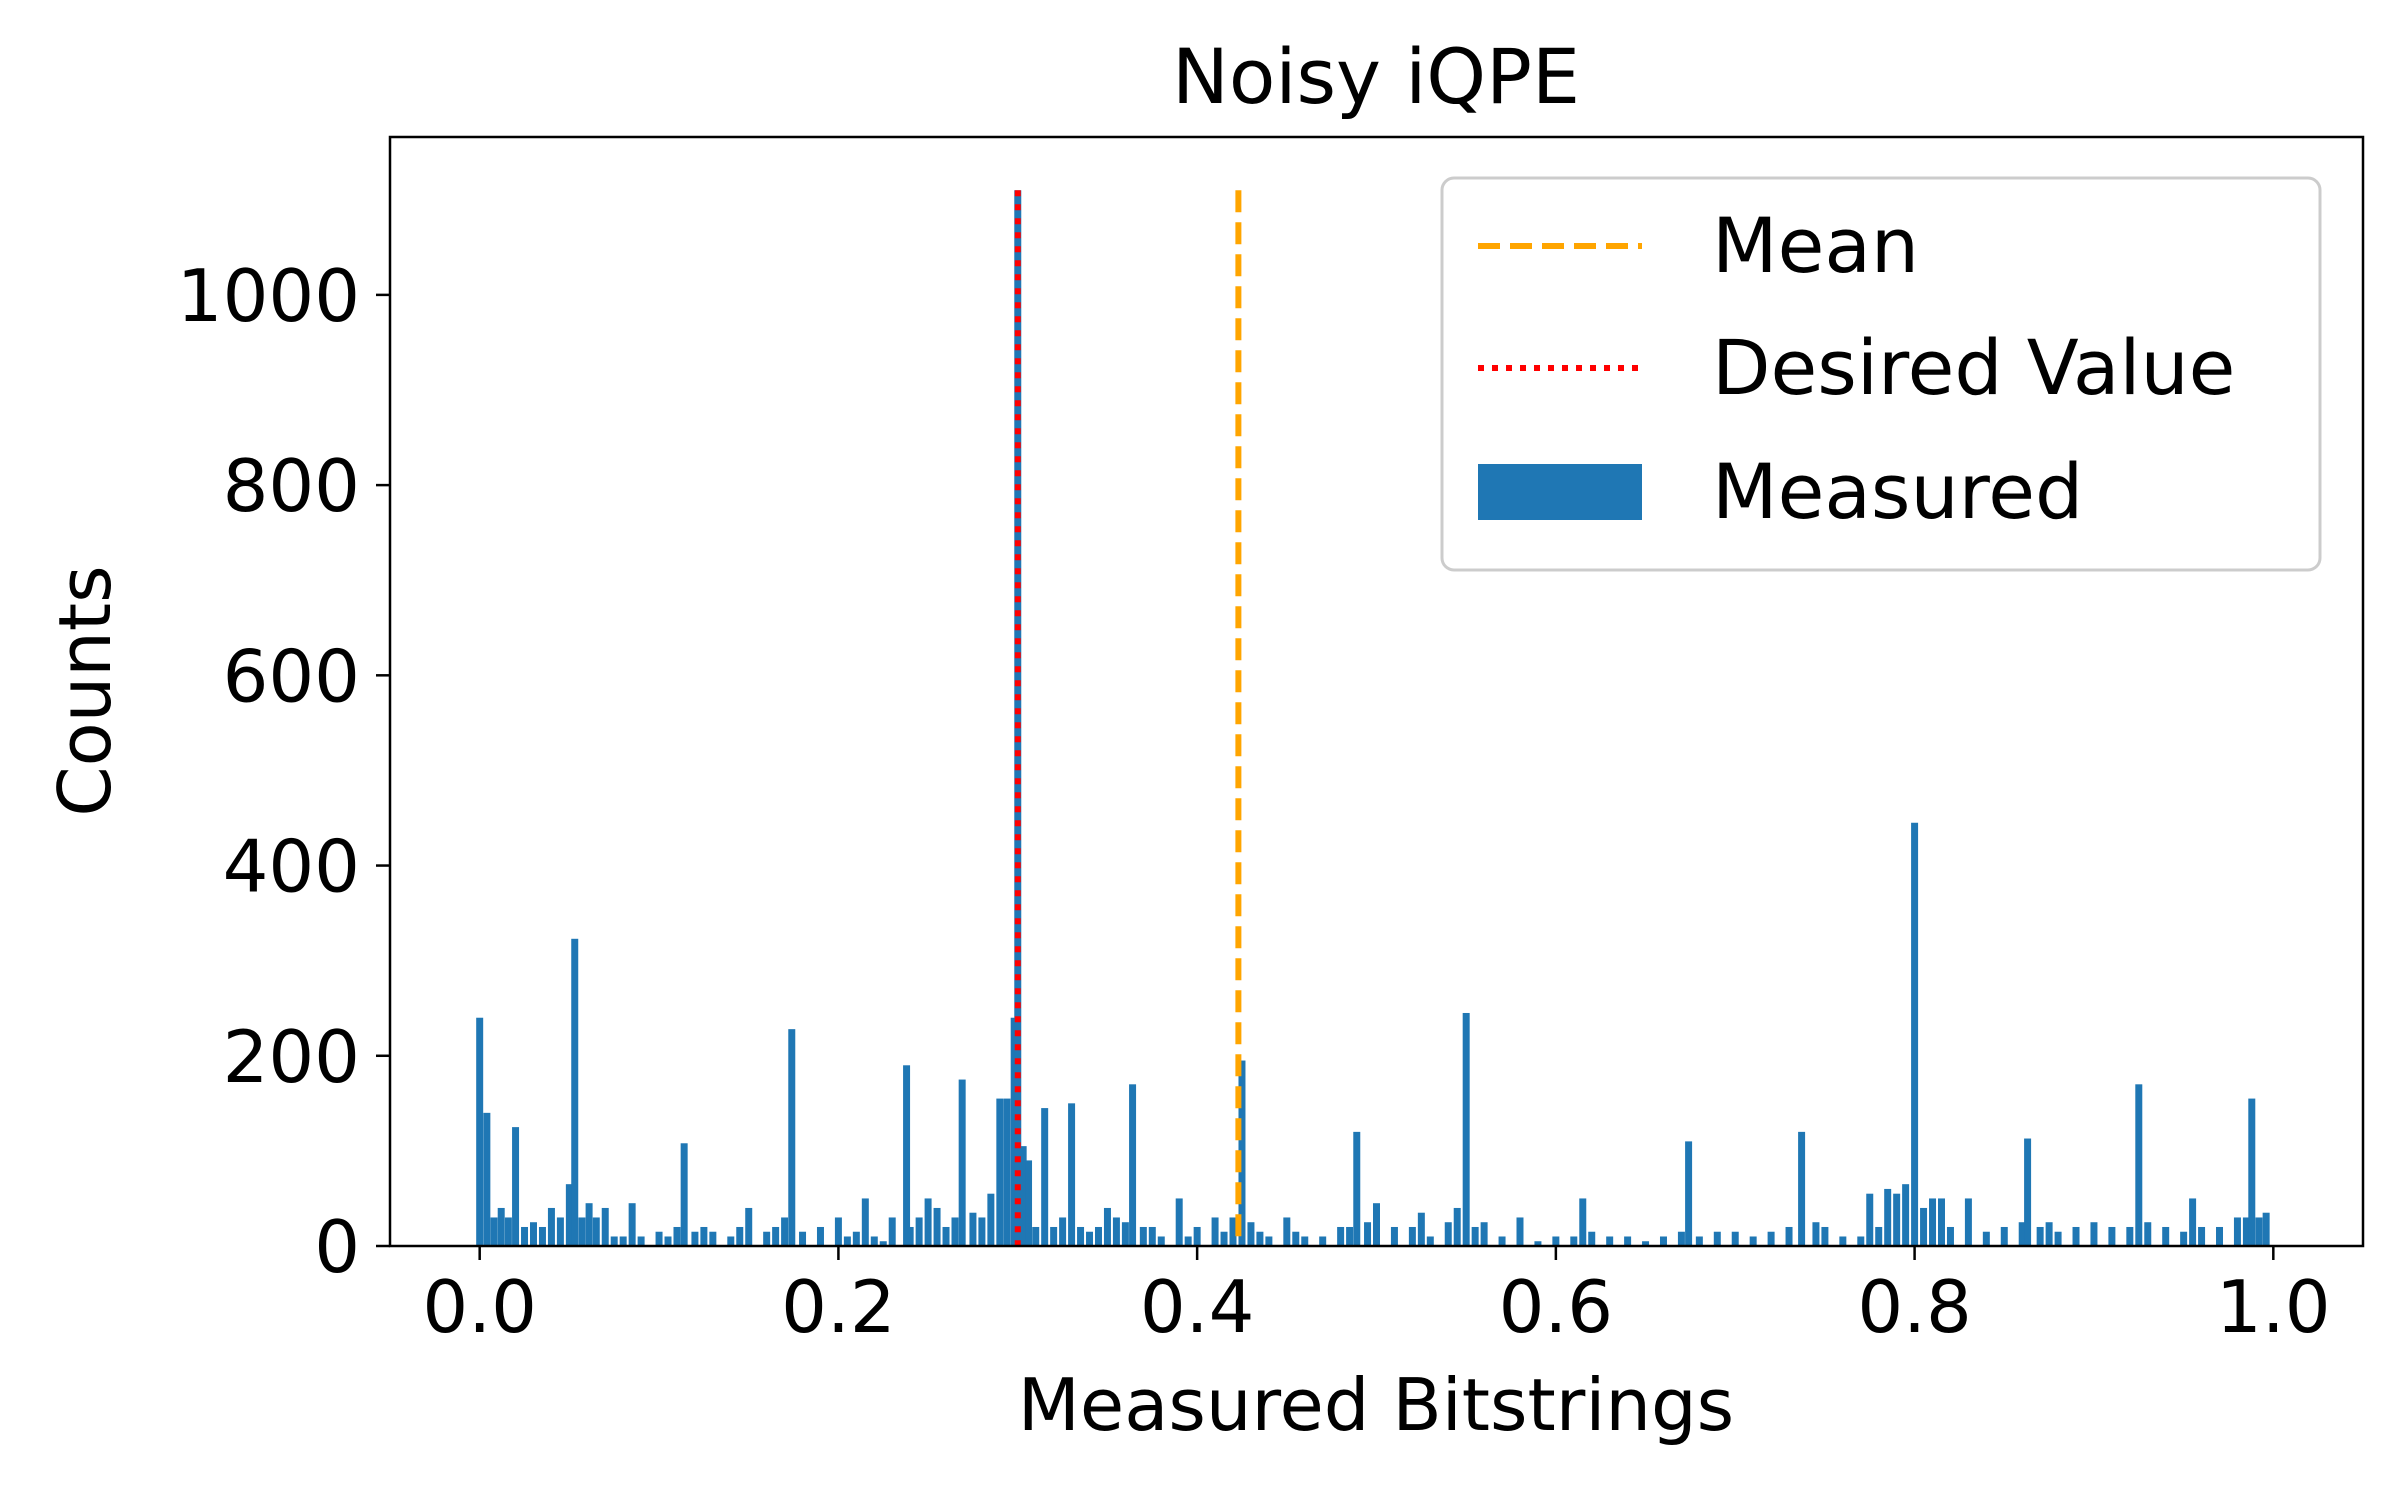  Describe the element at coordinates (268, 296) in the screenshot. I see `y-tick-label: 1000` at that location.